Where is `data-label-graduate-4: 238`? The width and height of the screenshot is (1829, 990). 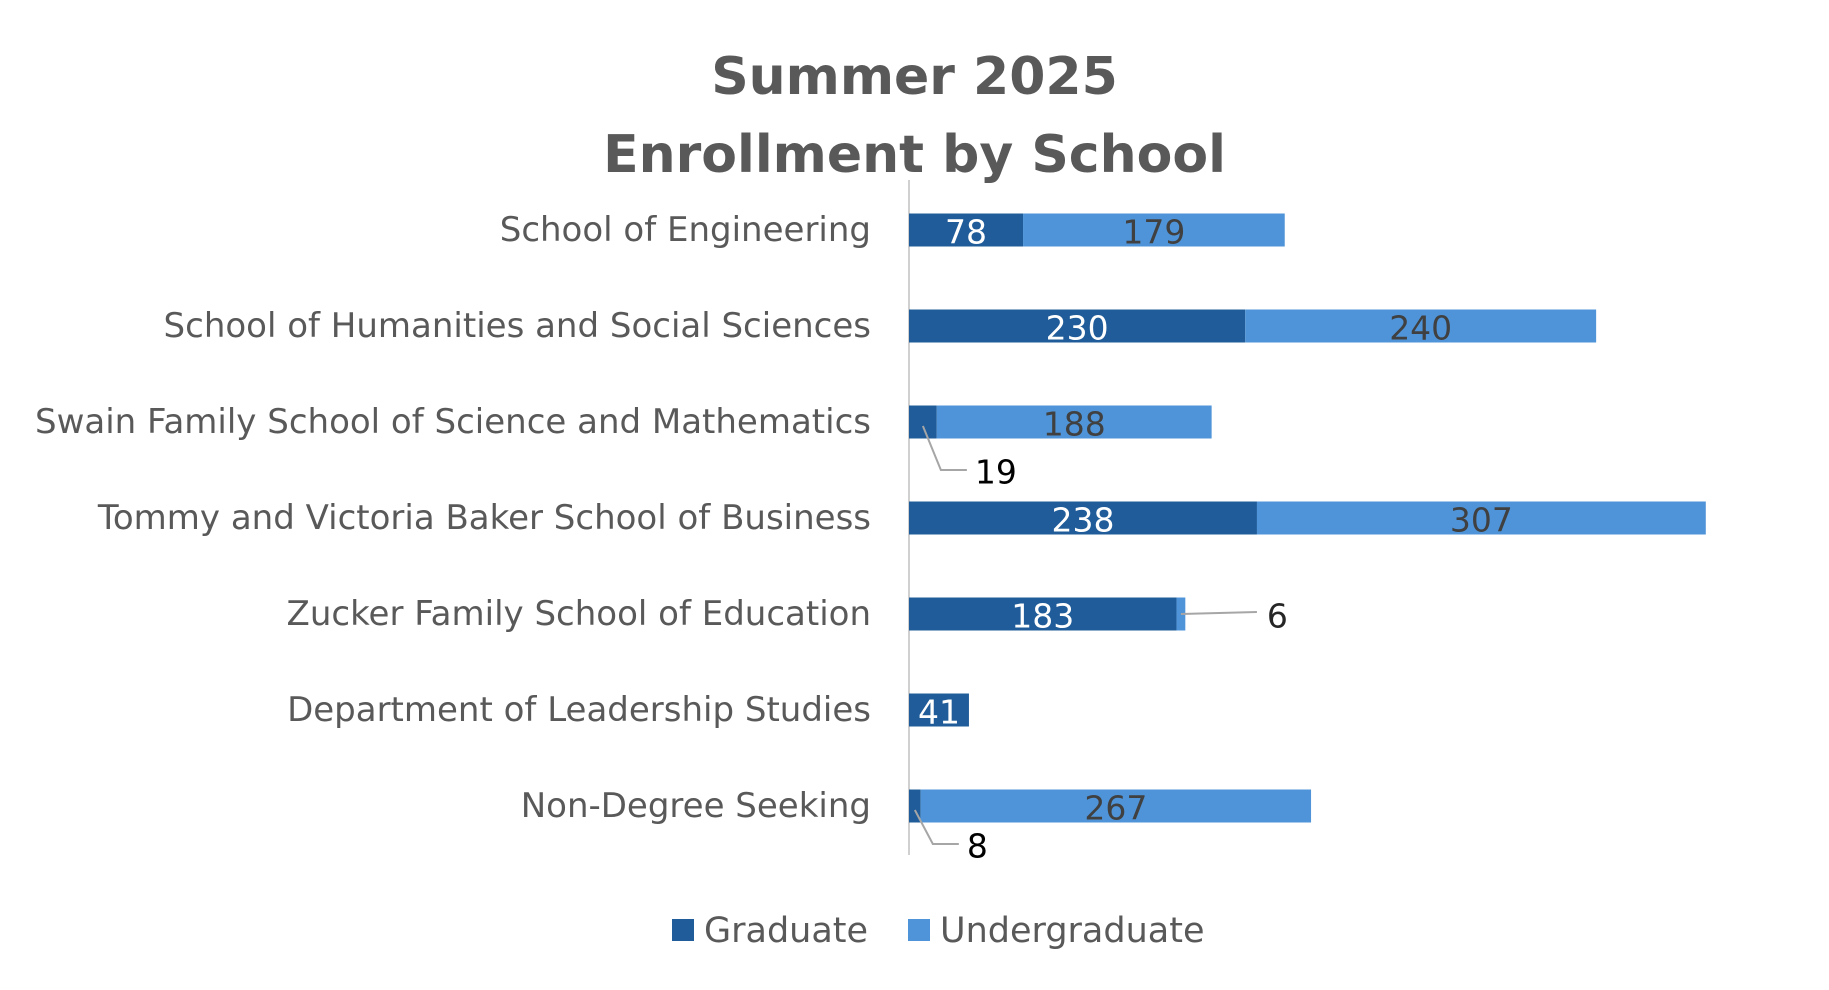 data-label-graduate-4: 238 is located at coordinates (1082, 520).